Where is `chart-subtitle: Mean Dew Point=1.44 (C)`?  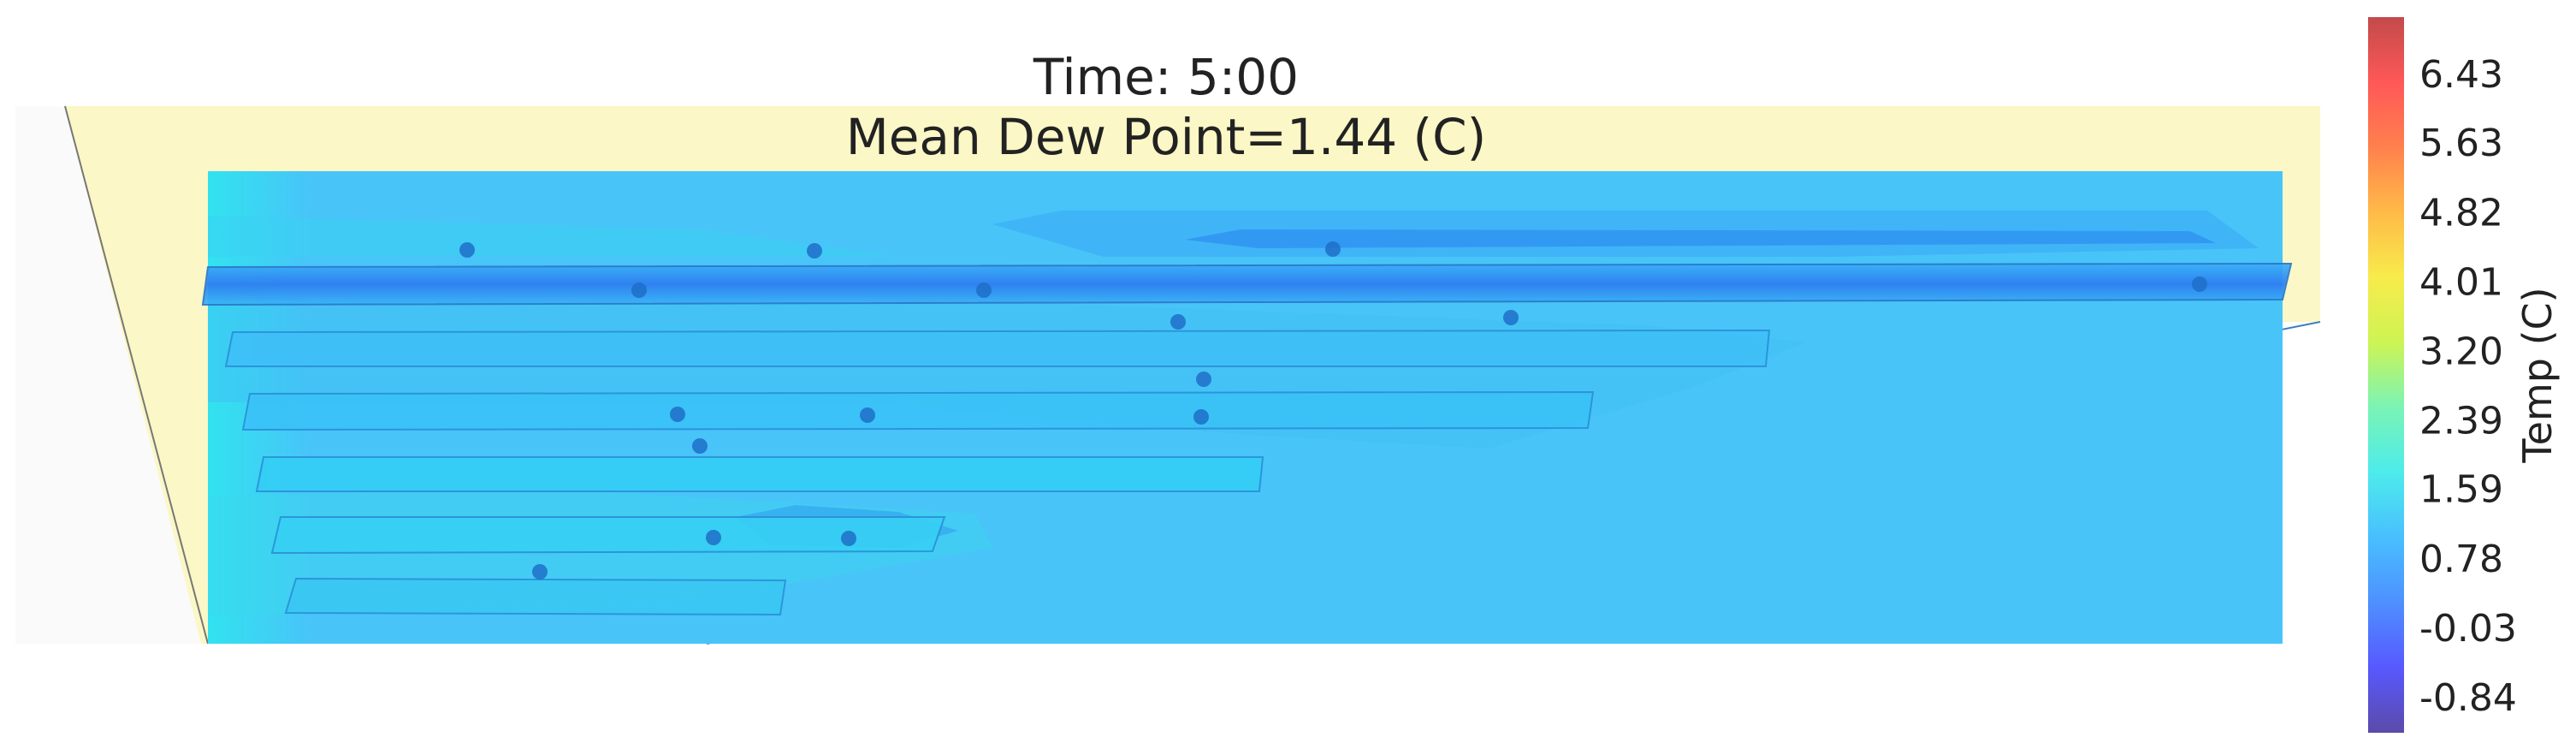 chart-subtitle: Mean Dew Point=1.44 (C) is located at coordinates (1167, 137).